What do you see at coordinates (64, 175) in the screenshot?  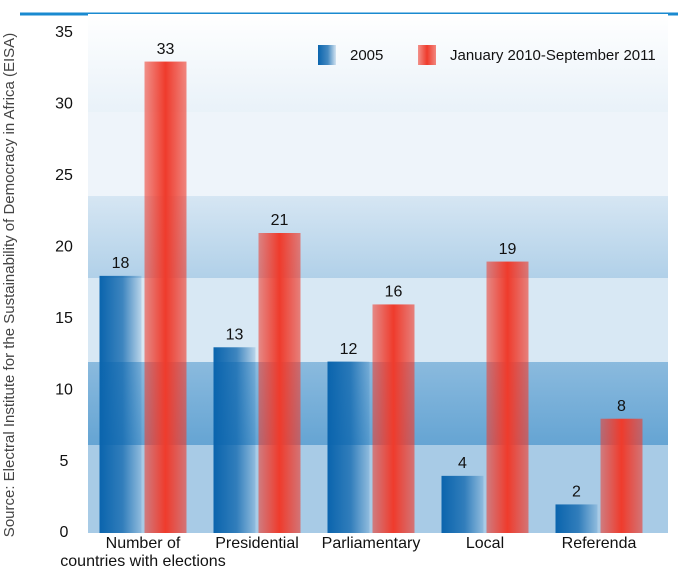 I see `y-tick-label: 25` at bounding box center [64, 175].